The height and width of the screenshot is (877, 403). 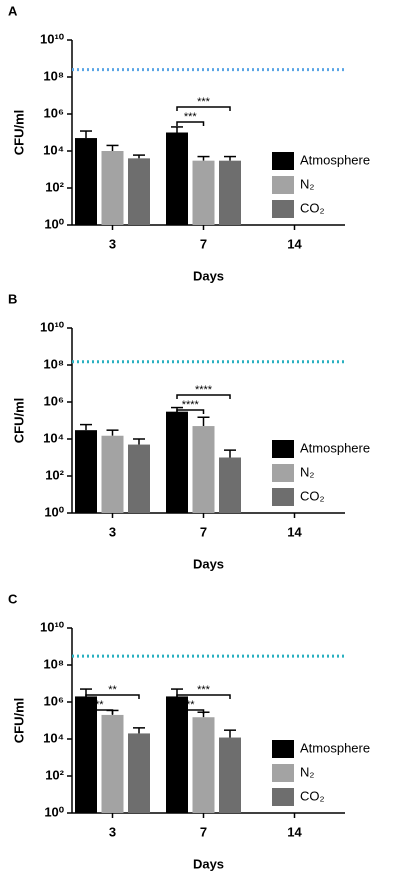 What do you see at coordinates (13, 598) in the screenshot?
I see `panel-label: C` at bounding box center [13, 598].